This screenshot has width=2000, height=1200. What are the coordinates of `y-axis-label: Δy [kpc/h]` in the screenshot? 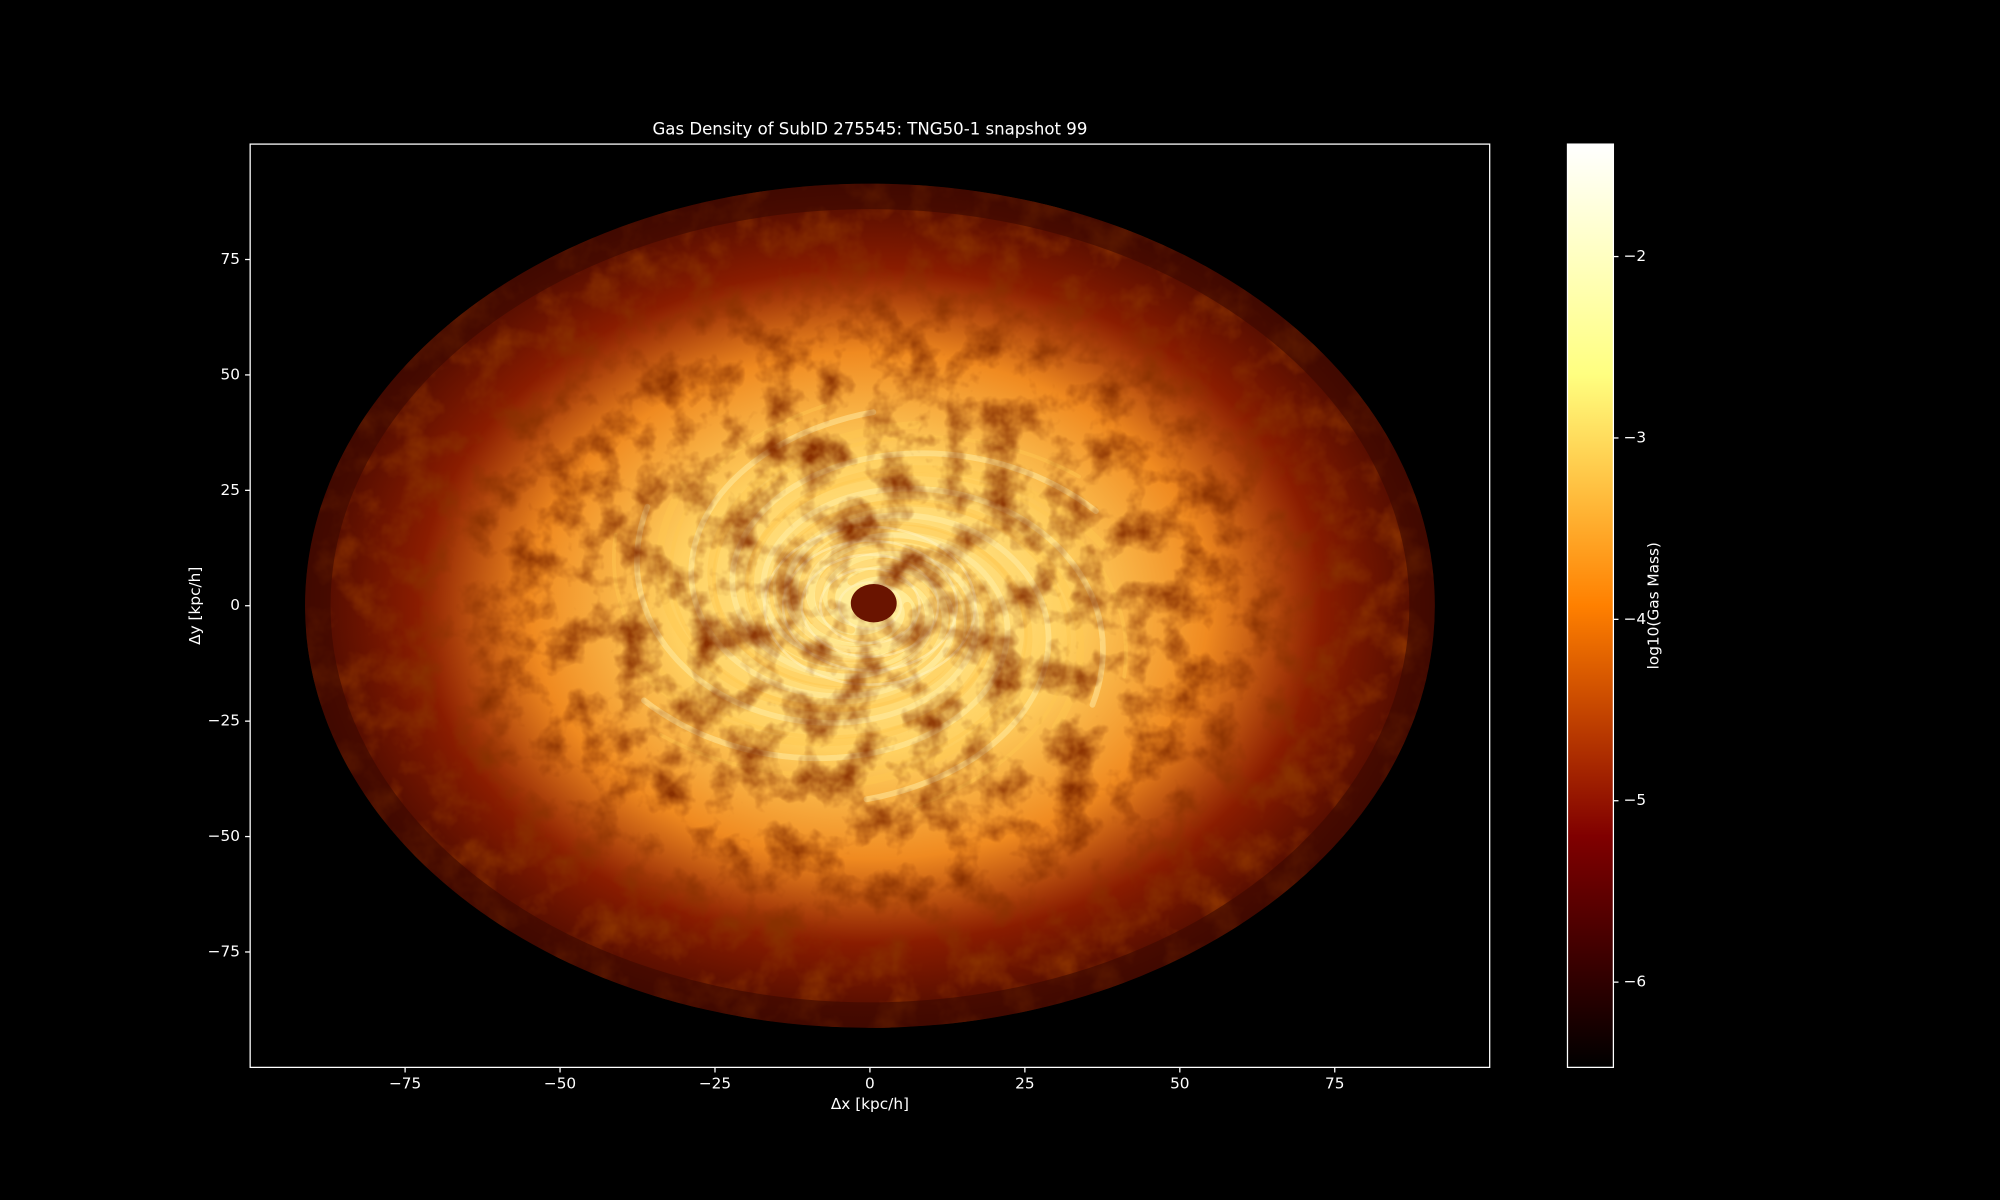 It's located at (195, 606).